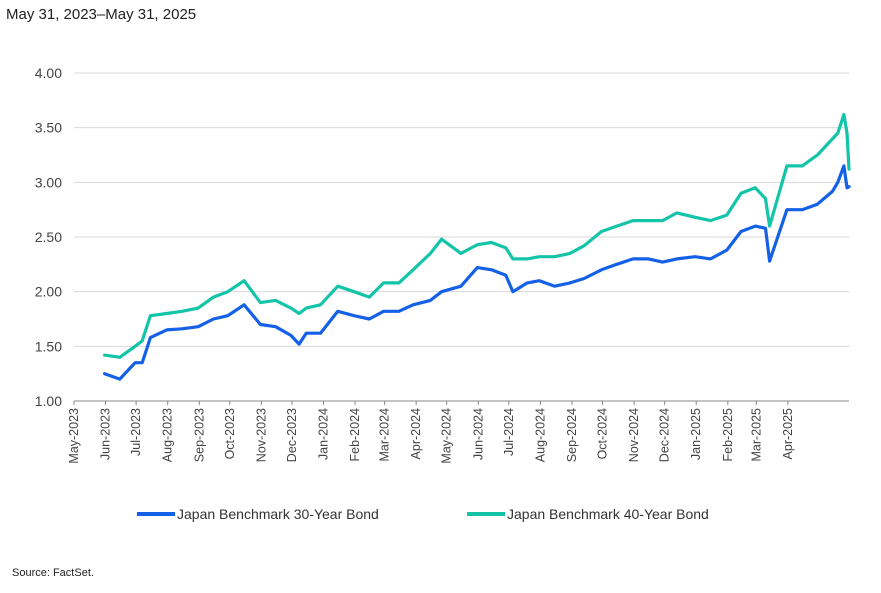 The image size is (881, 593). I want to click on x-tick-label: Jan-2024, so click(324, 434).